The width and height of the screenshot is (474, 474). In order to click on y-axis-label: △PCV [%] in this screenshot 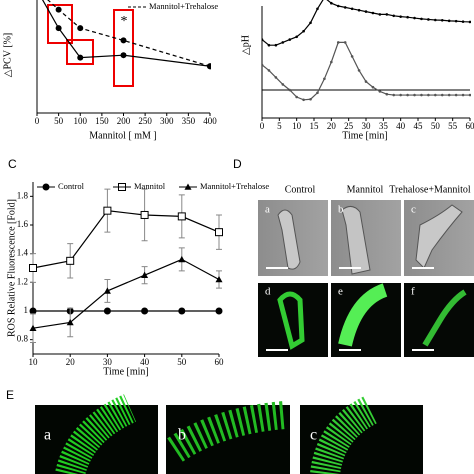, I will do `click(7, 55)`.